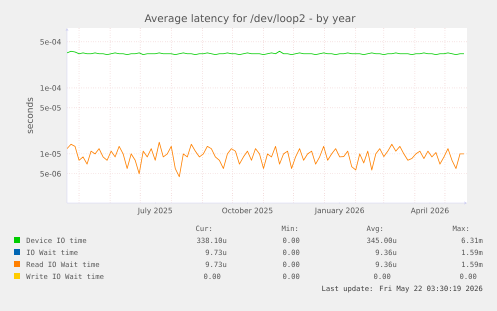  I want to click on chart-title: Average latency for /dev/loop2 - by year, so click(250, 19).